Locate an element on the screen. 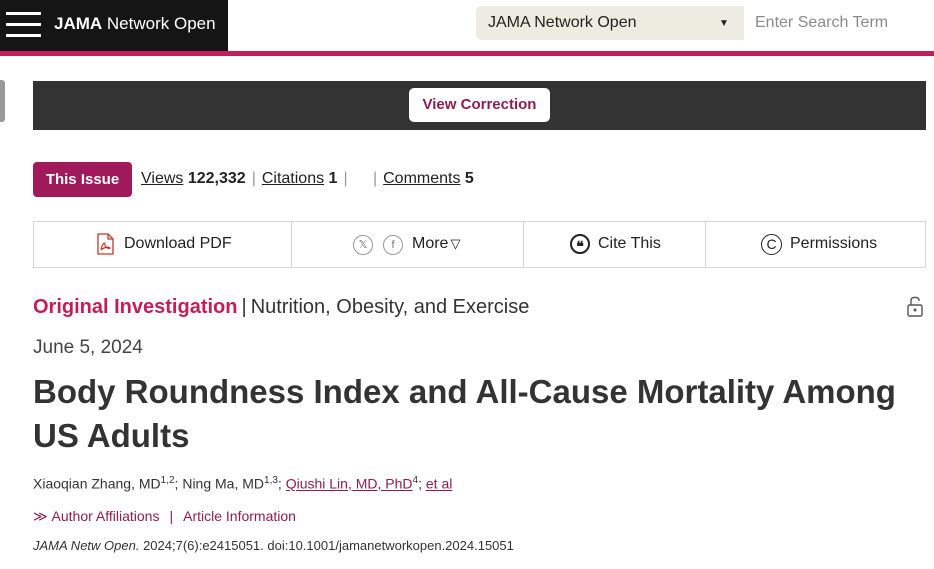 The image size is (934, 569). view-correction-button: View Correction is located at coordinates (479, 105).